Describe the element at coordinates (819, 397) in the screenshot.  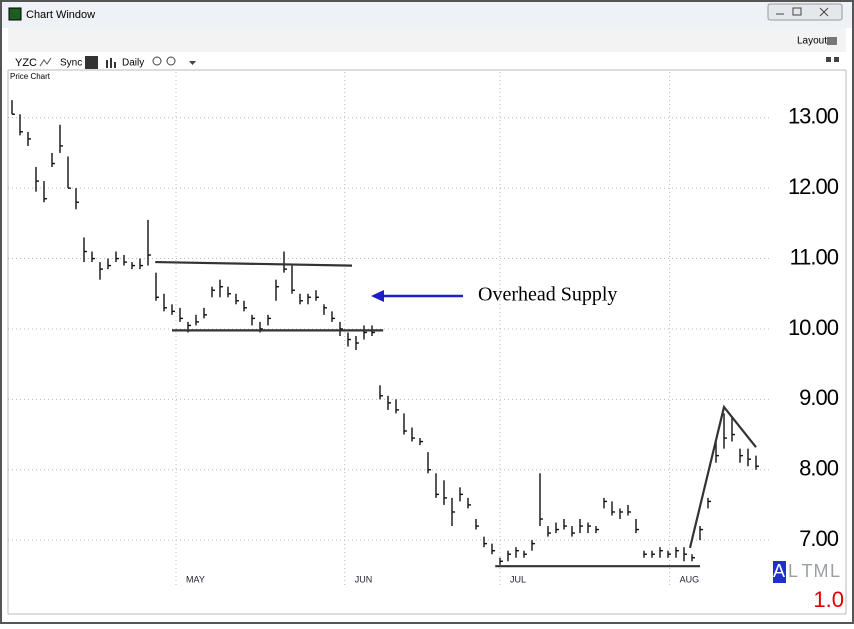
I see `y-tick-label: 9.00` at that location.